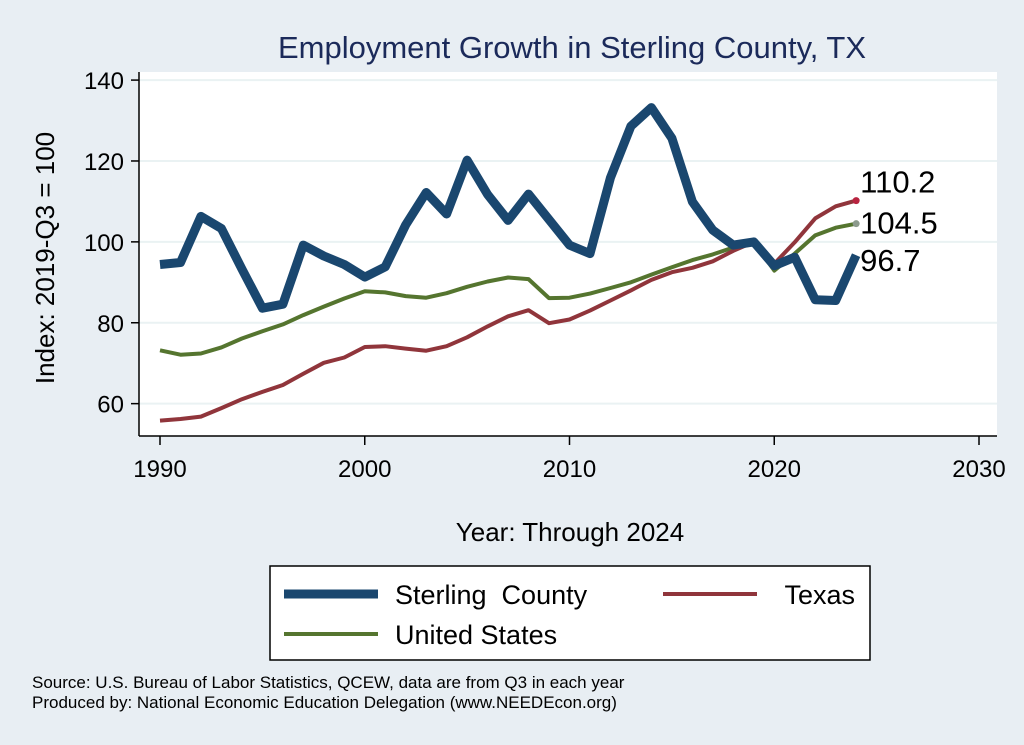 The height and width of the screenshot is (745, 1024). I want to click on legend-label-sterling-county: Sterling County, so click(491, 595).